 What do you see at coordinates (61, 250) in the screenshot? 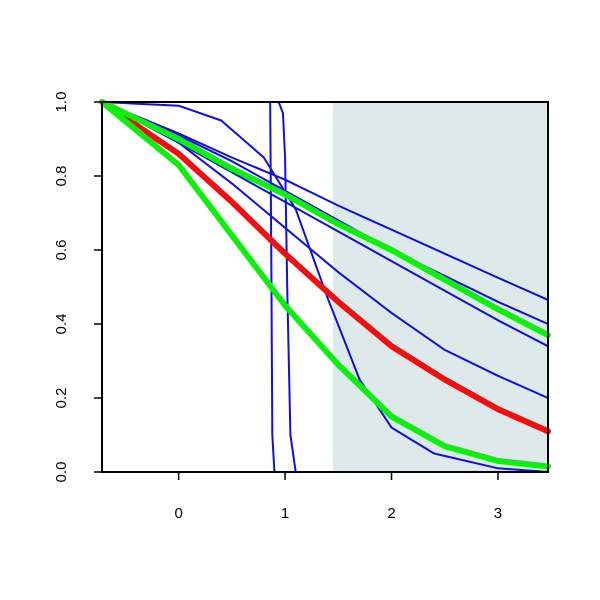
I see `y-tick-label: 0.6` at bounding box center [61, 250].